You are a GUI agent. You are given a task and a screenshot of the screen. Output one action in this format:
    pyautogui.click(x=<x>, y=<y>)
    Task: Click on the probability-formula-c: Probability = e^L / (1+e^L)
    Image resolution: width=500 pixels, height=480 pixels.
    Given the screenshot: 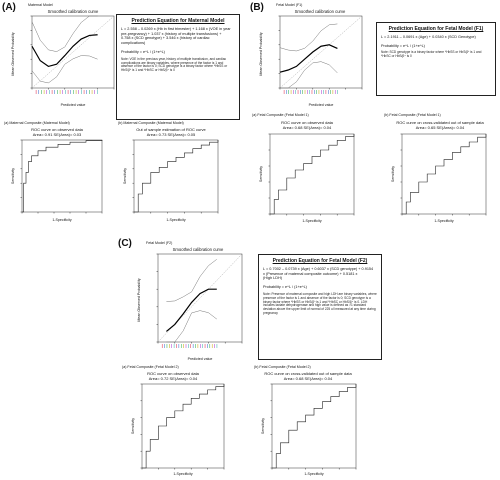 What is the action you would take?
    pyautogui.click(x=285, y=287)
    